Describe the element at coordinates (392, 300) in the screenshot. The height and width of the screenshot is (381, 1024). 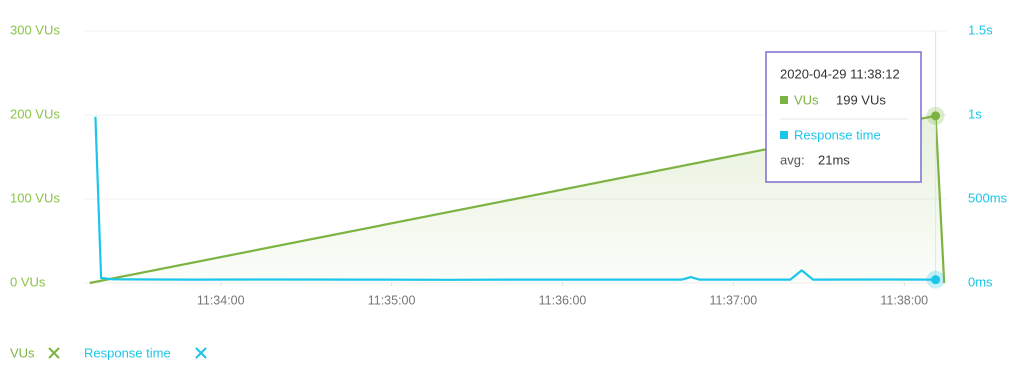
I see `x-tick-label: 11:35:00` at that location.